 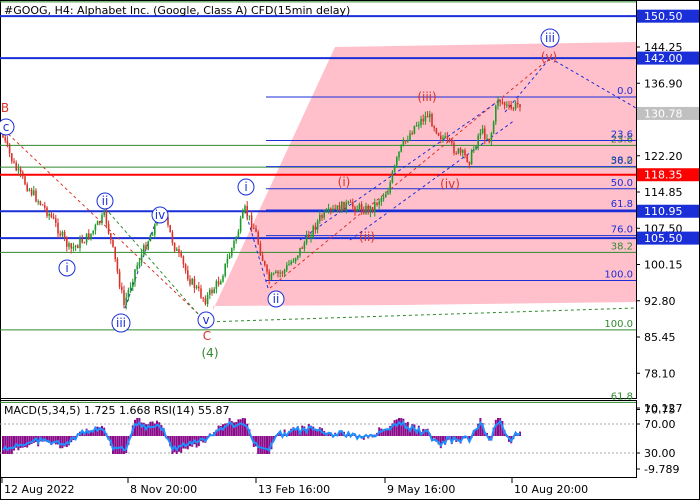 What do you see at coordinates (660, 424) in the screenshot?
I see `indicator-tick-label: 70.00` at bounding box center [660, 424].